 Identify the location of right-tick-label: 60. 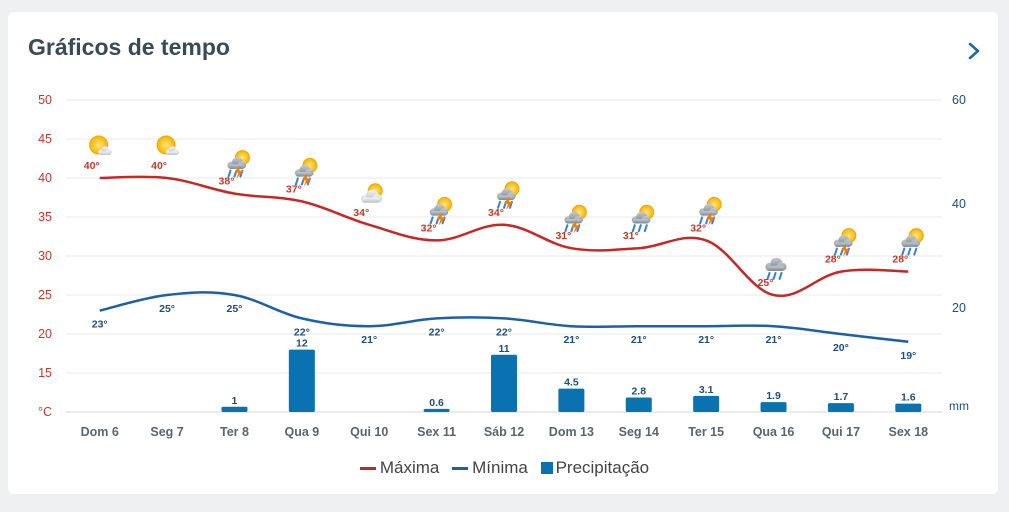
(959, 100).